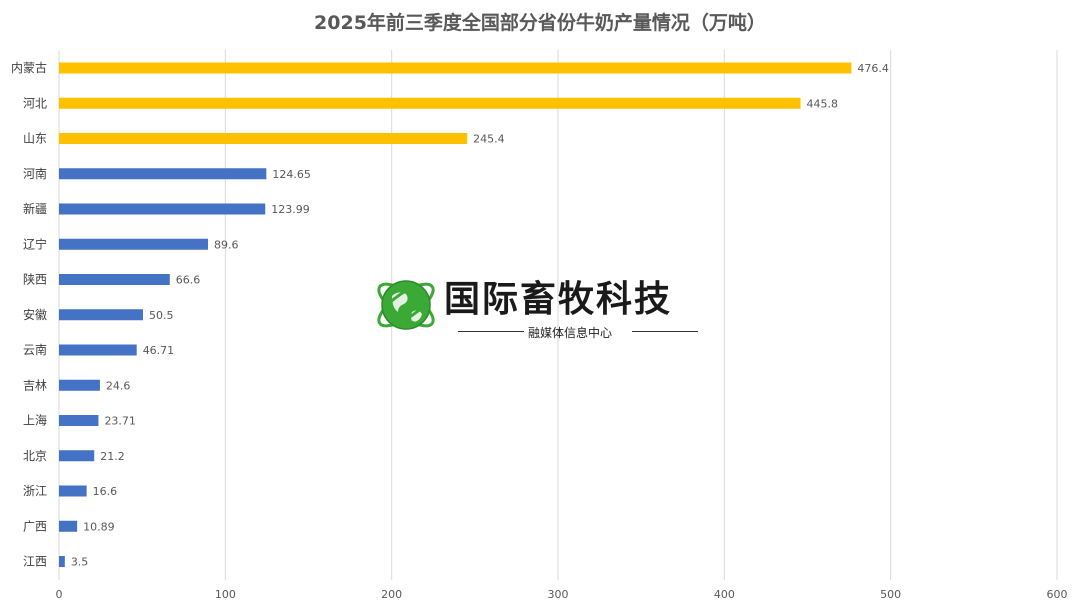  I want to click on x-tick-label: 200, so click(391, 594).